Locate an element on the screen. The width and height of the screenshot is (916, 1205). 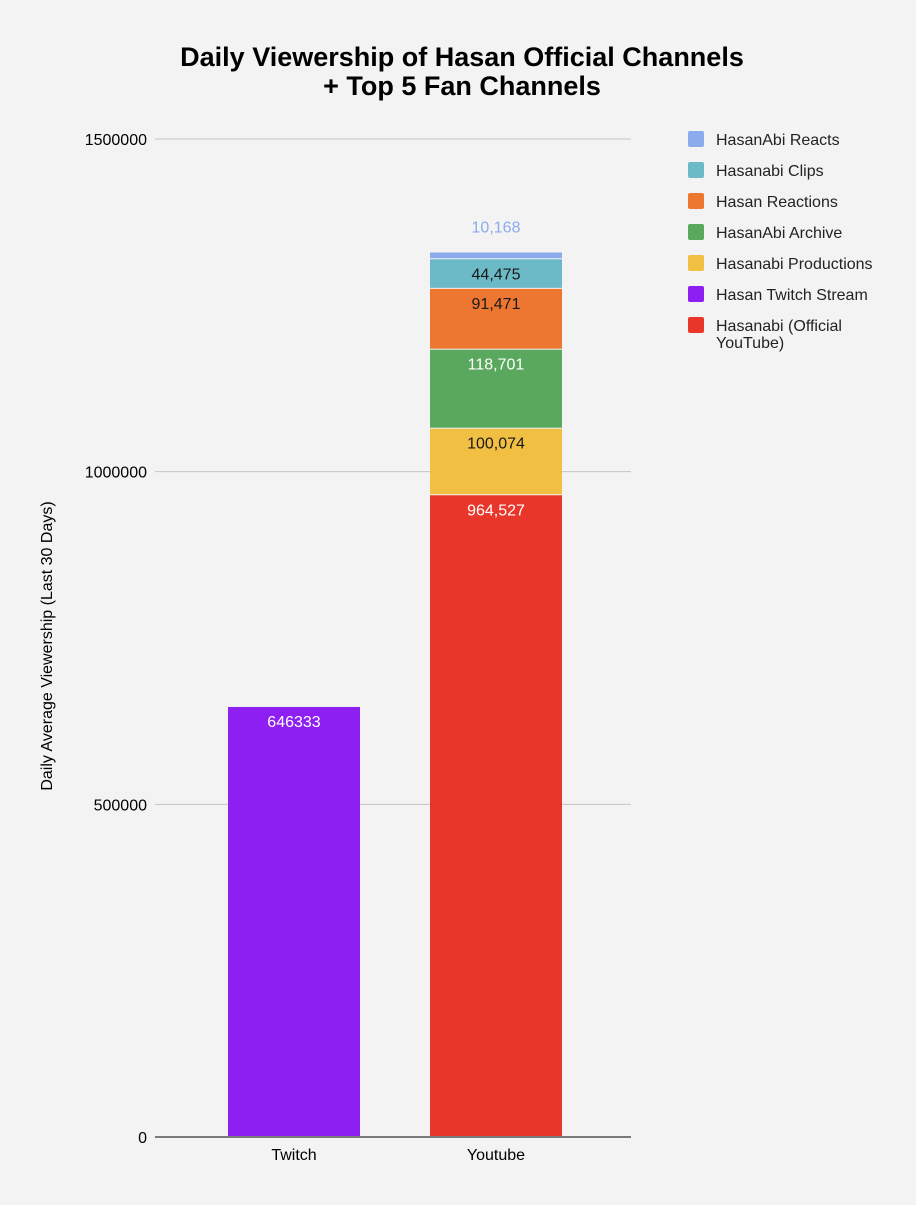
legend-label: HasanAbi Archive is located at coordinates (779, 233).